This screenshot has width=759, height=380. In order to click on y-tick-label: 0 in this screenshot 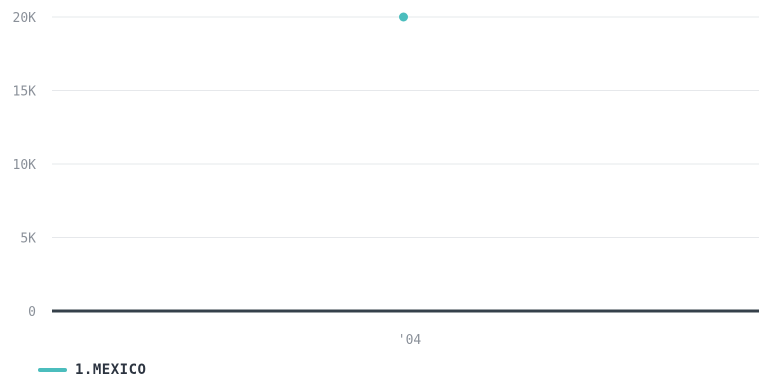, I will do `click(32, 312)`.